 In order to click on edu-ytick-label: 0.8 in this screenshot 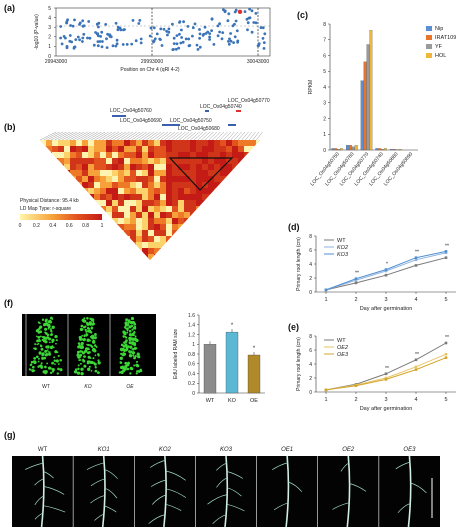, I will do `click(191, 355)`.